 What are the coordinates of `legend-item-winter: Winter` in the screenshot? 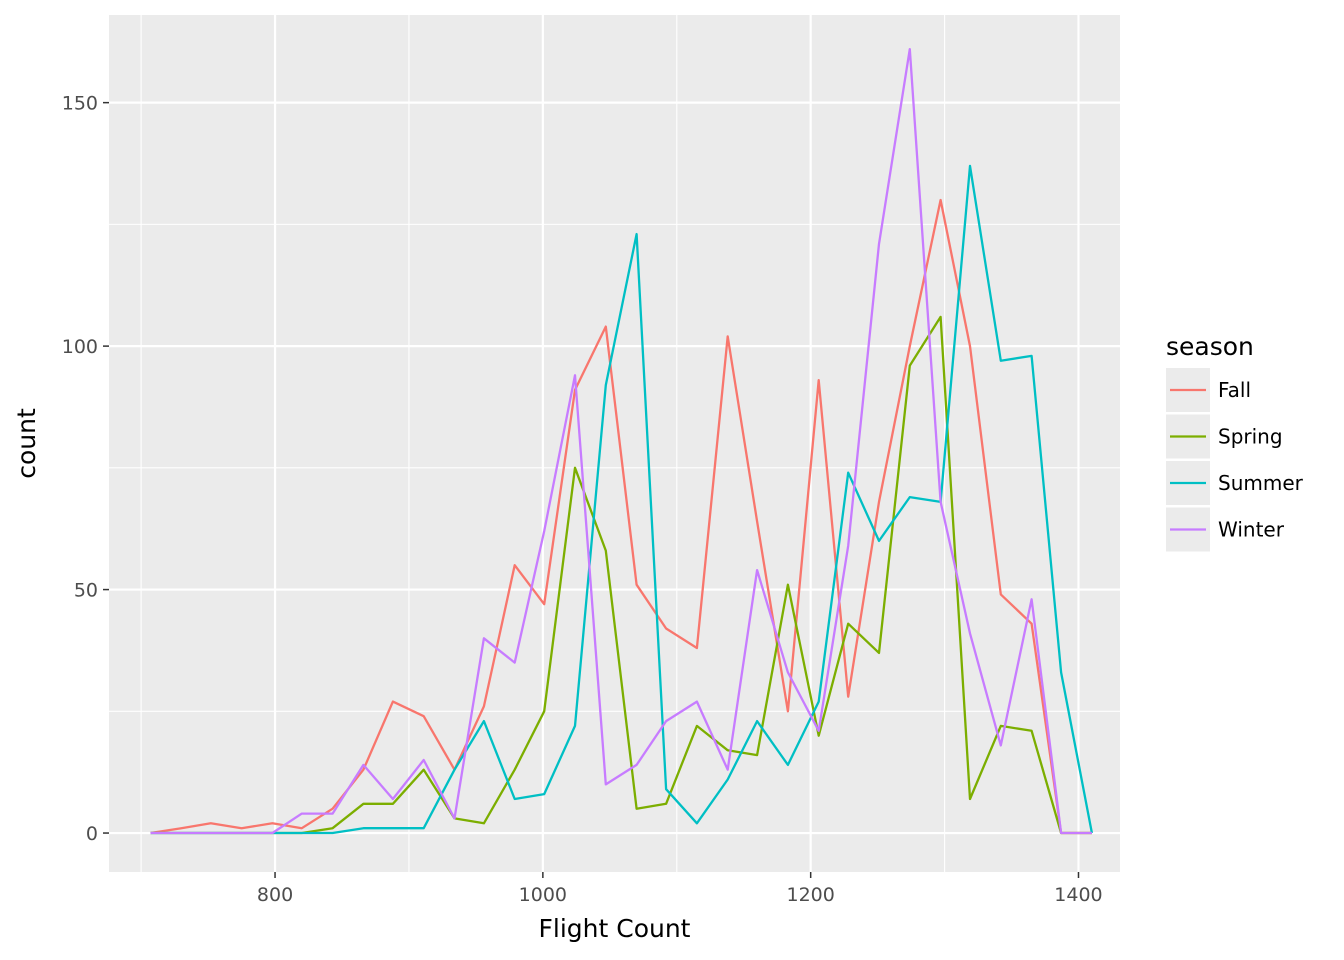 It's located at (1225, 529).